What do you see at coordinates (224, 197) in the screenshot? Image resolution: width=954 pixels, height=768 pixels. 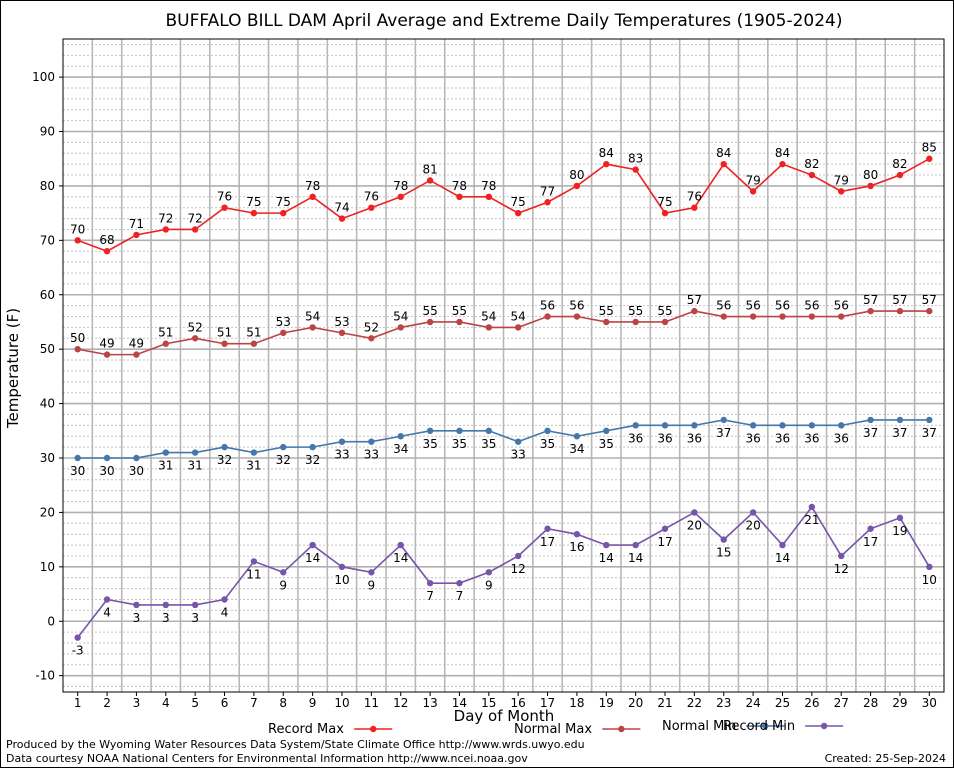 I see `data-label-record-max: 76` at bounding box center [224, 197].